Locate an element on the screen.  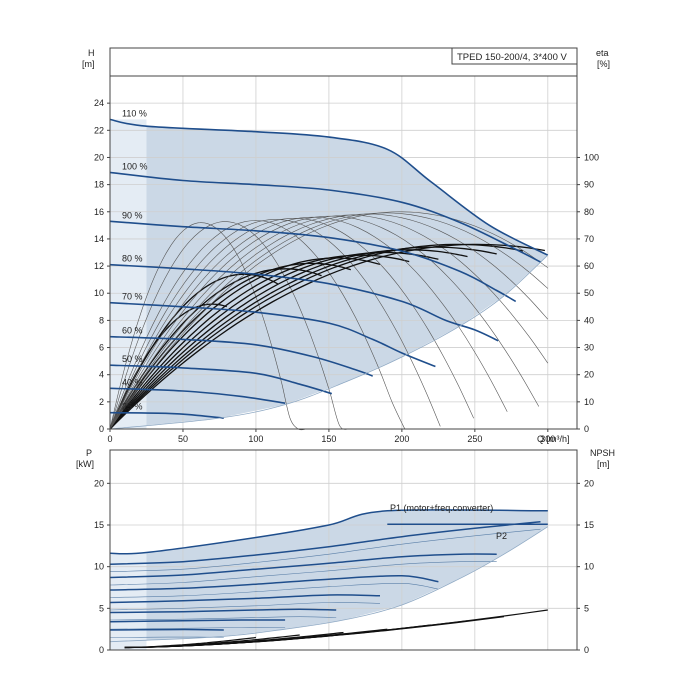
x-tick-label: 50 is located at coordinates (183, 439).